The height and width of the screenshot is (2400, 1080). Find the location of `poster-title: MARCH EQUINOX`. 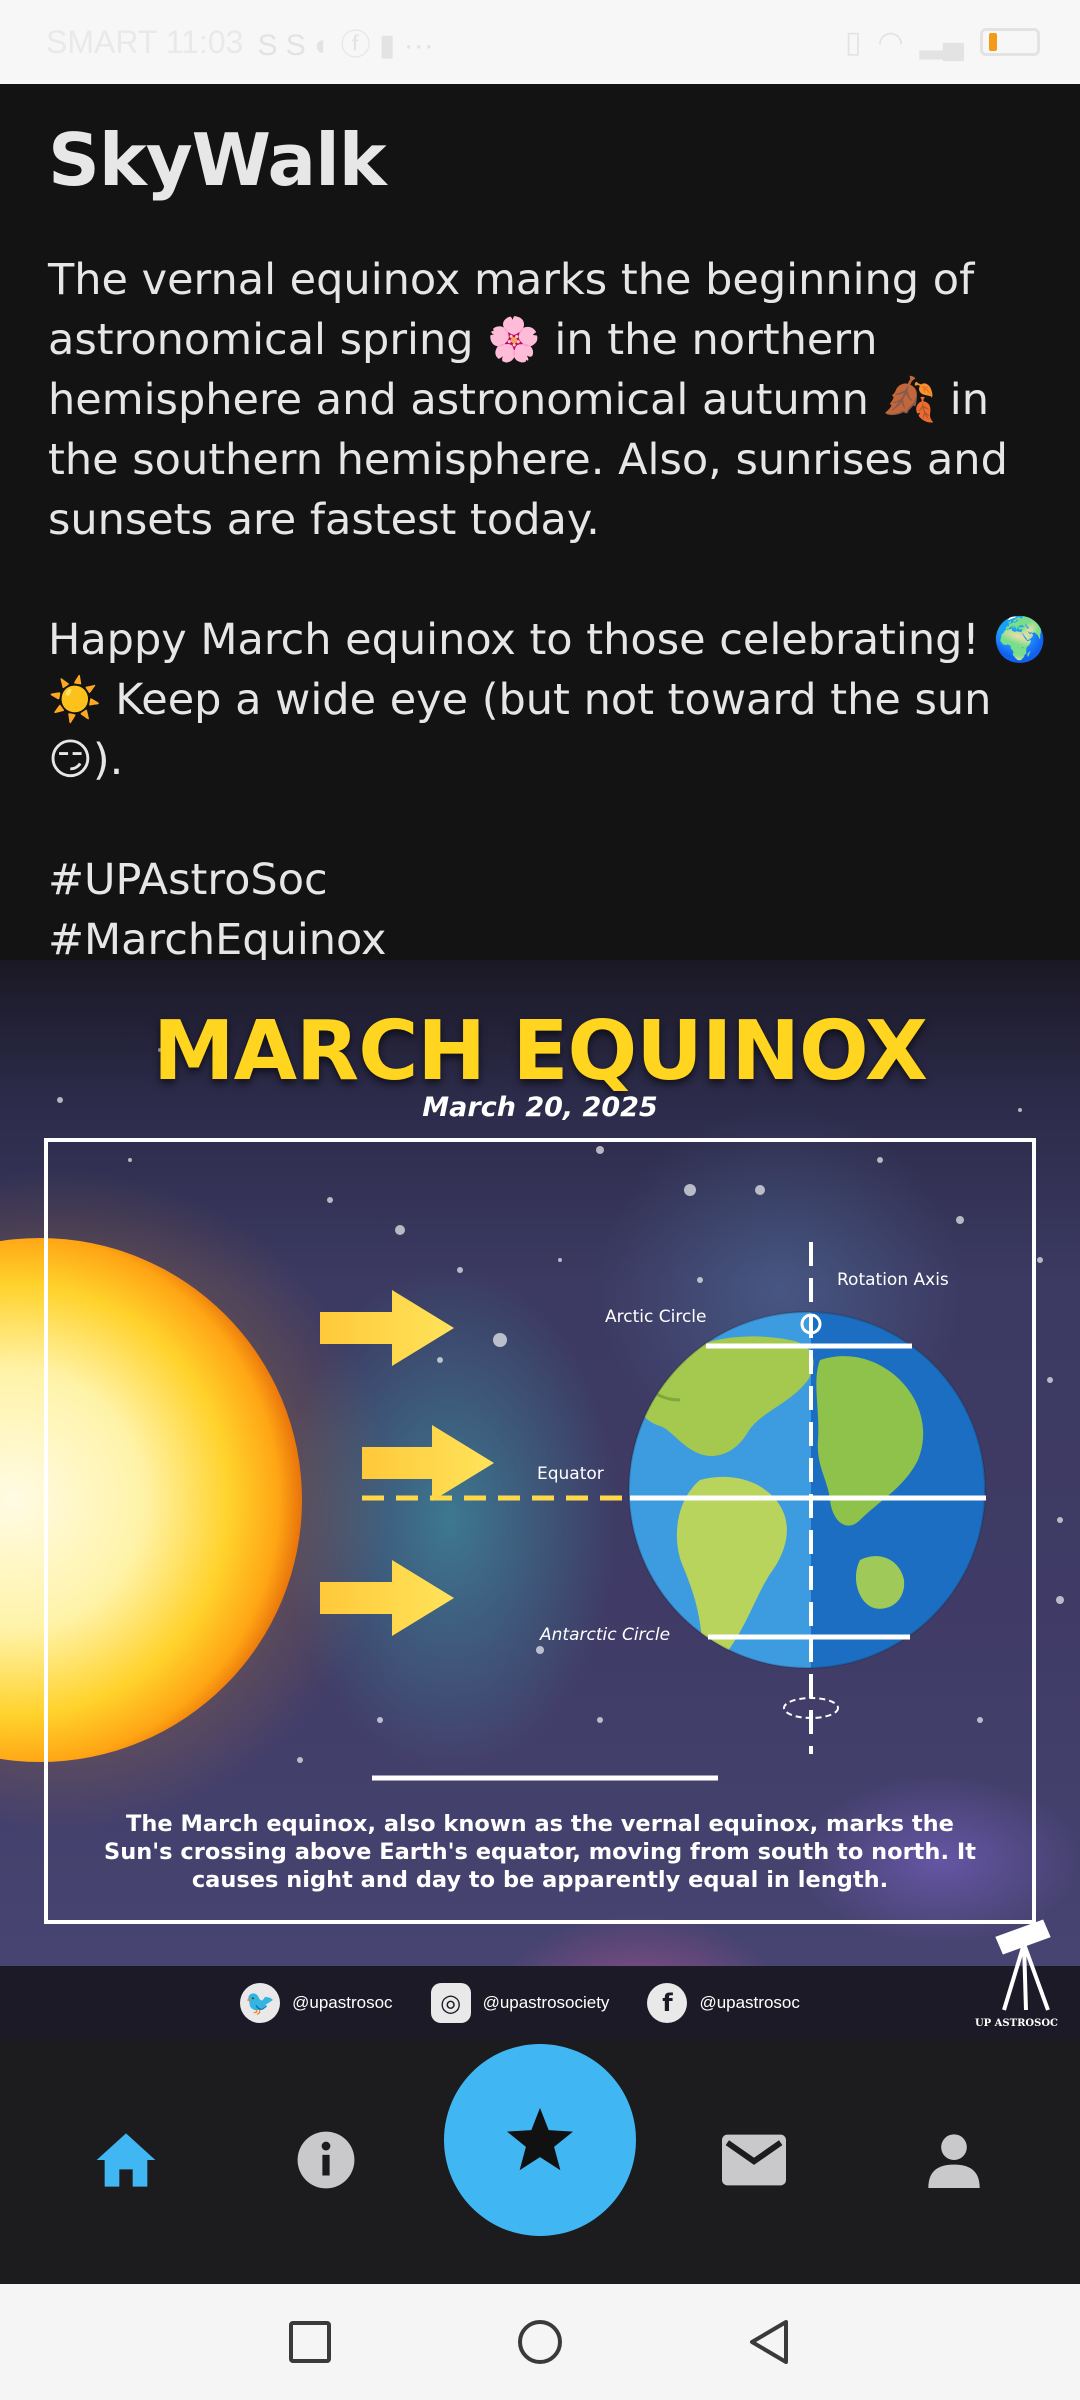

poster-title: MARCH EQUINOX is located at coordinates (540, 1051).